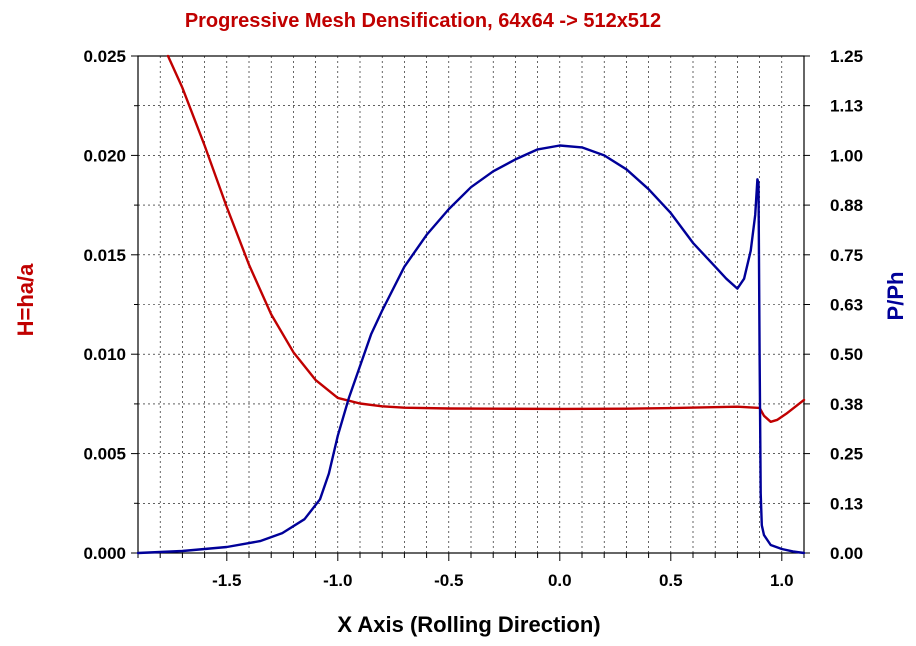 Image resolution: width=916 pixels, height=646 pixels. What do you see at coordinates (846, 503) in the screenshot?
I see `right-y-tick-label: 0.13` at bounding box center [846, 503].